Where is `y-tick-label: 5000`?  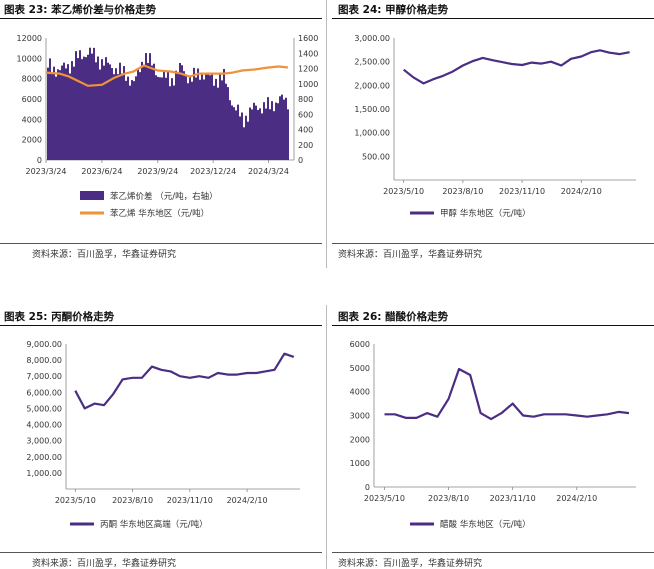
y-tick-label: 5000 is located at coordinates (360, 368).